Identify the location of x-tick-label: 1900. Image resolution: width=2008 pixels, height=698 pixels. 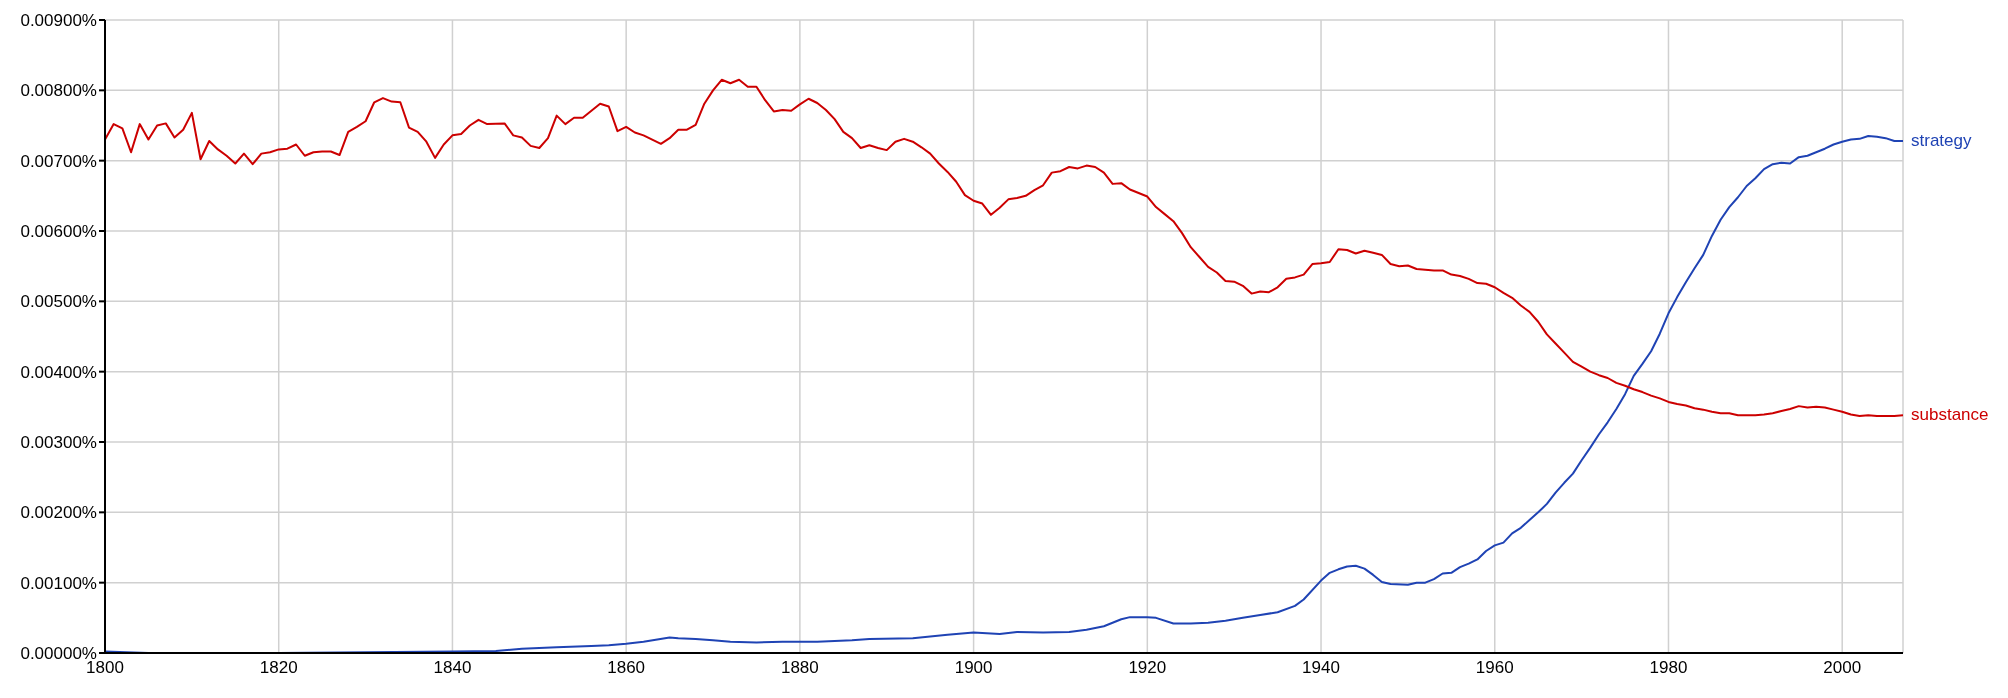
(973, 668).